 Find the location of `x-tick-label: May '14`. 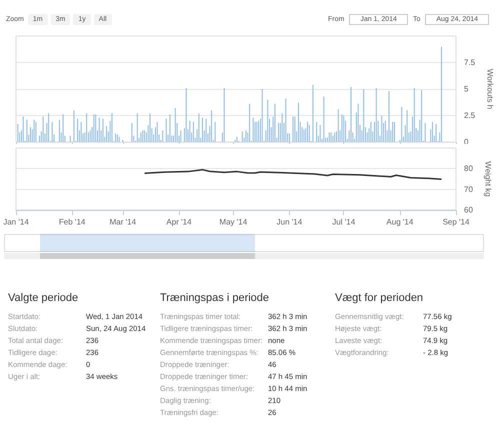

x-tick-label: May '14 is located at coordinates (233, 222).